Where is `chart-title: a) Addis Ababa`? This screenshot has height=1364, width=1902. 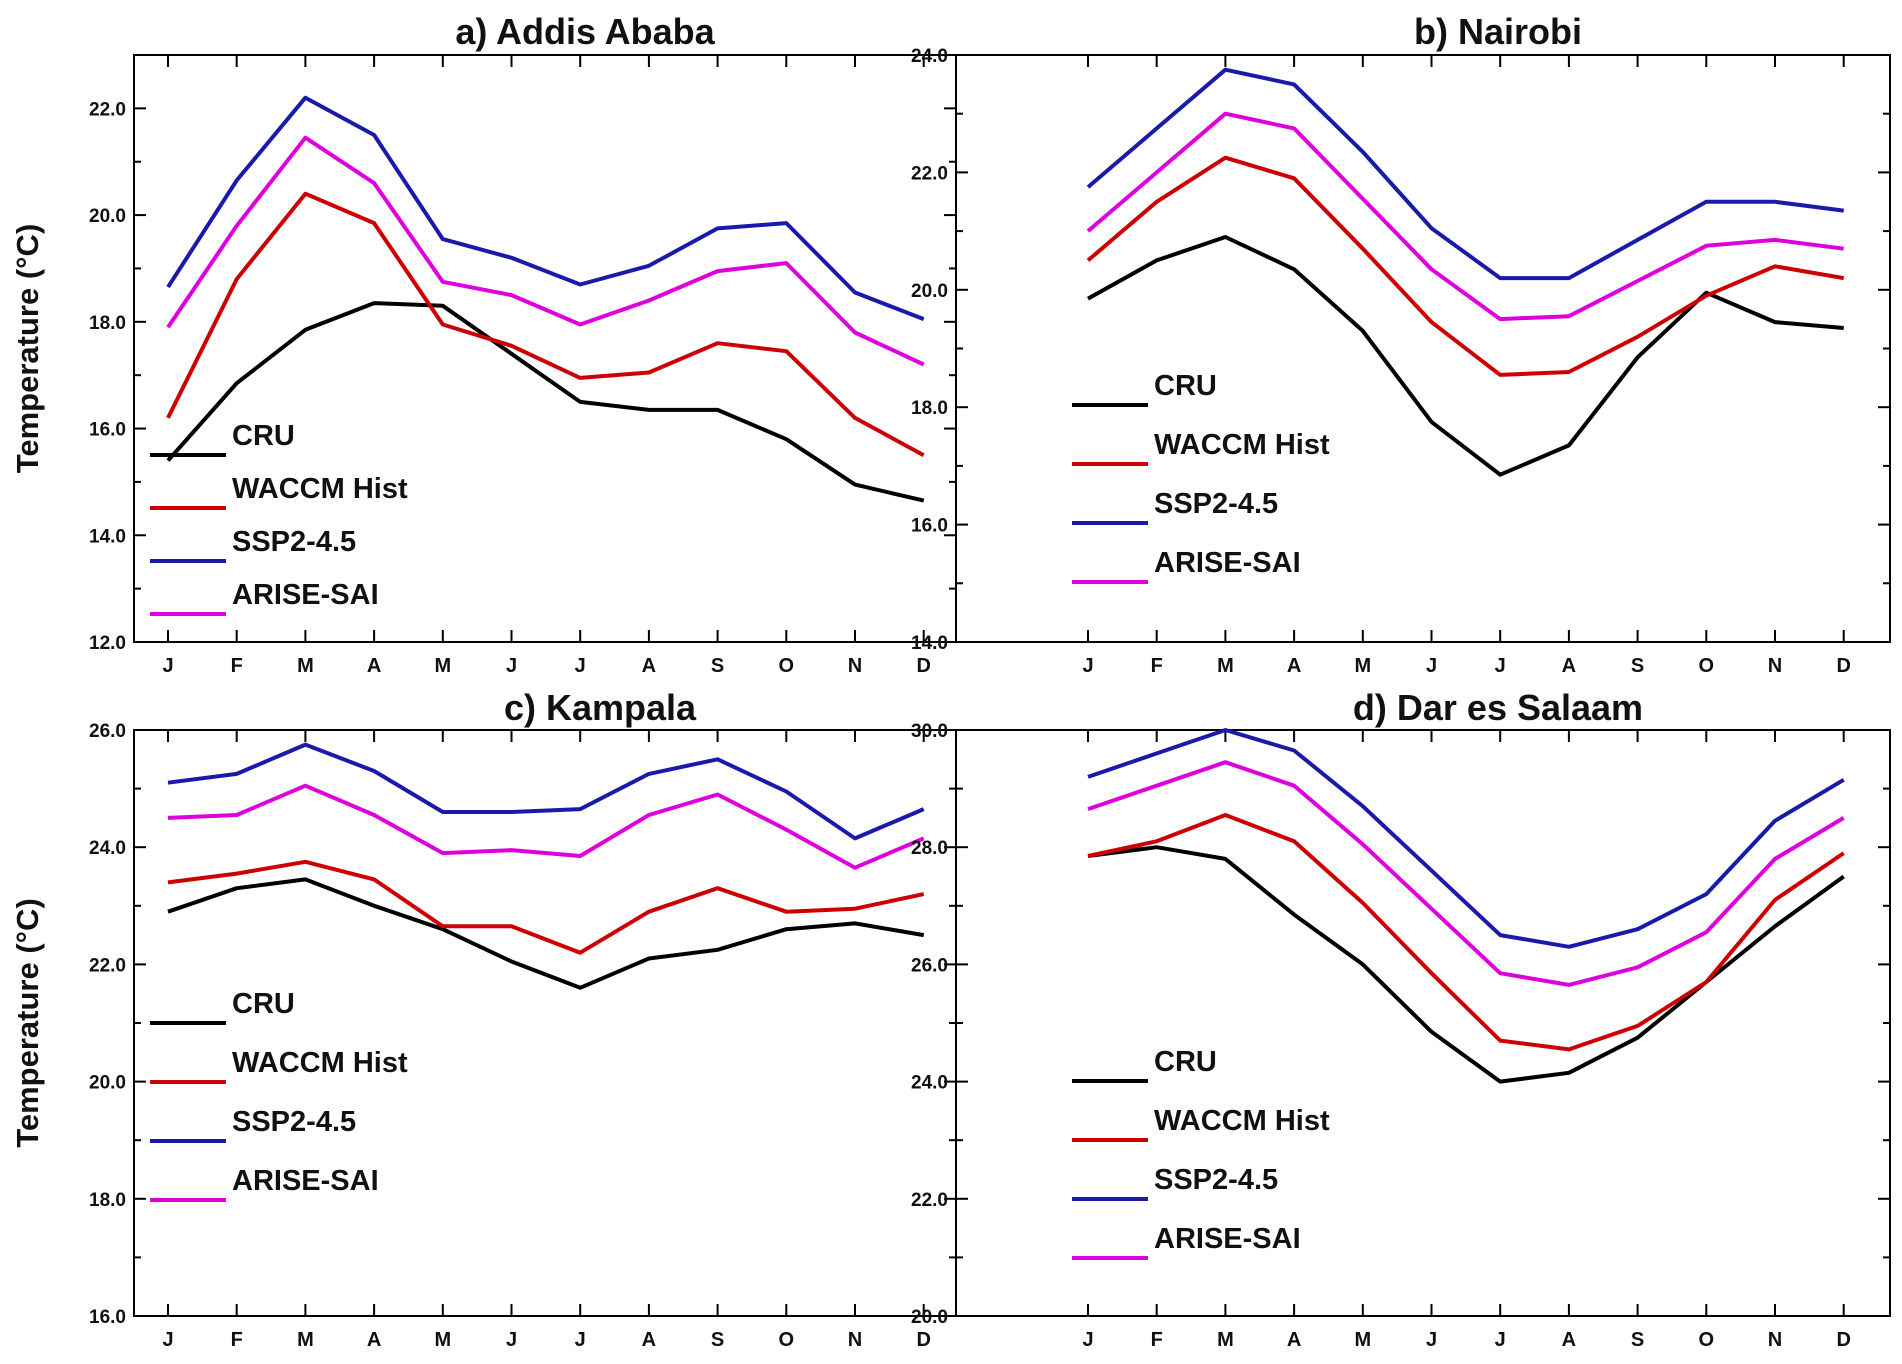
chart-title: a) Addis Ababa is located at coordinates (585, 31).